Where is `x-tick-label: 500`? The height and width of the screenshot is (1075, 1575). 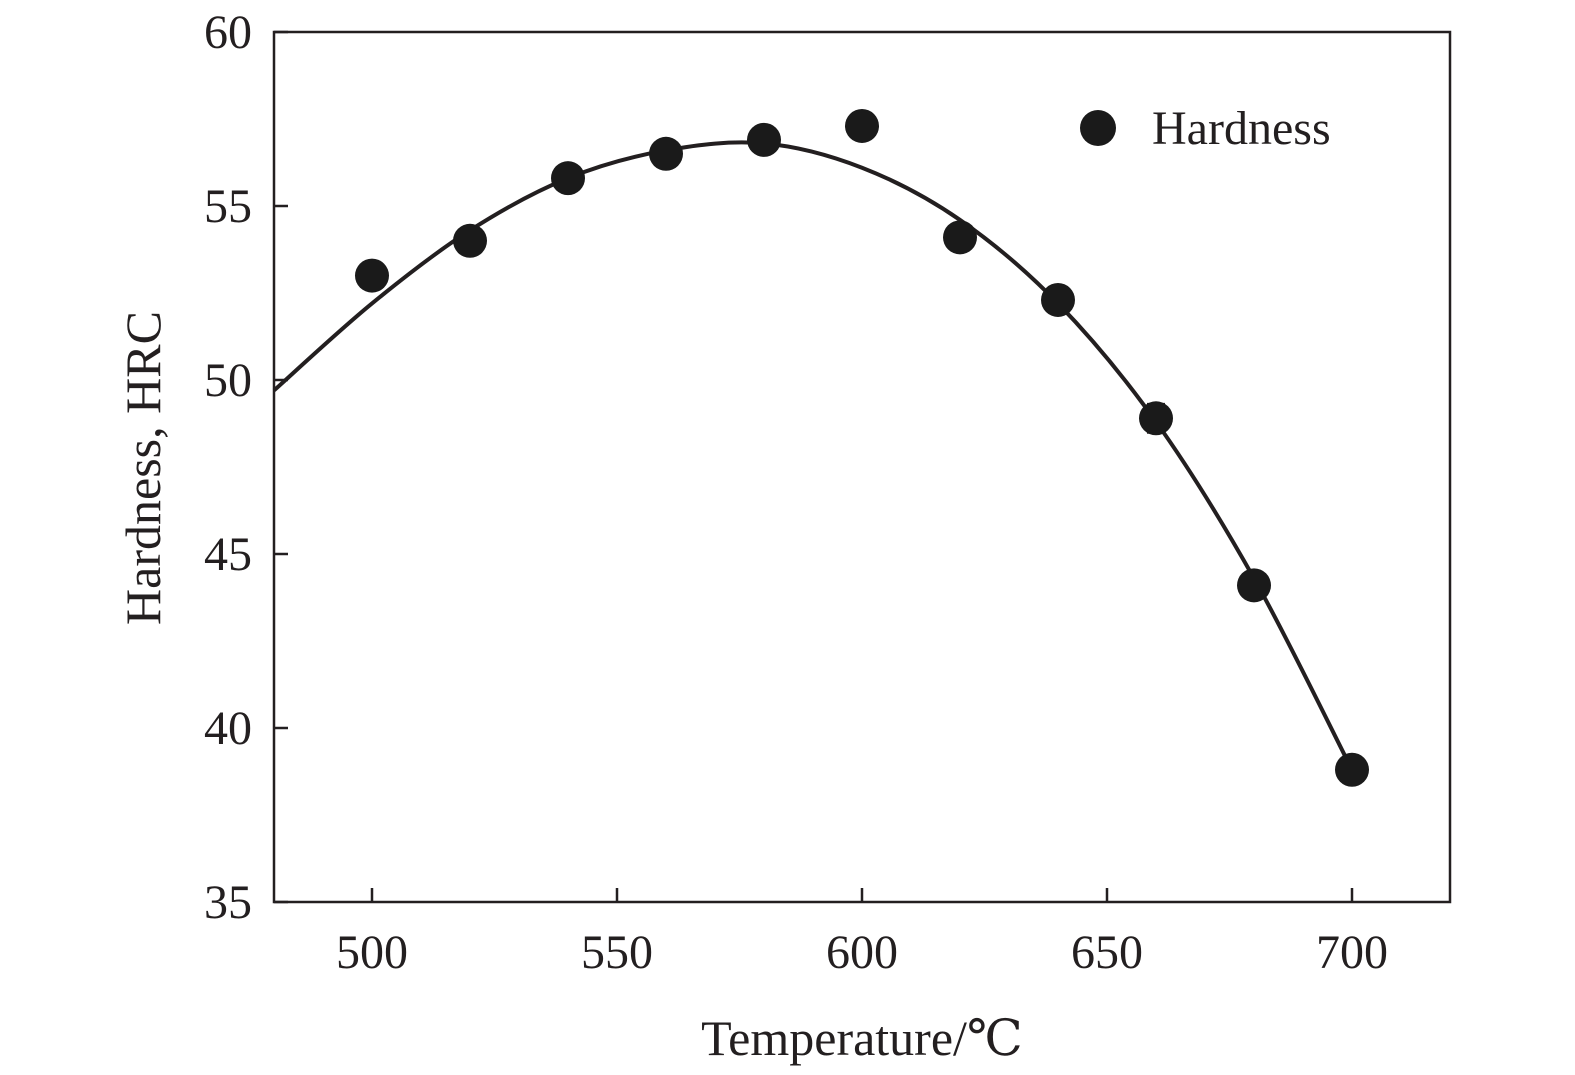
x-tick-label: 500 is located at coordinates (372, 952).